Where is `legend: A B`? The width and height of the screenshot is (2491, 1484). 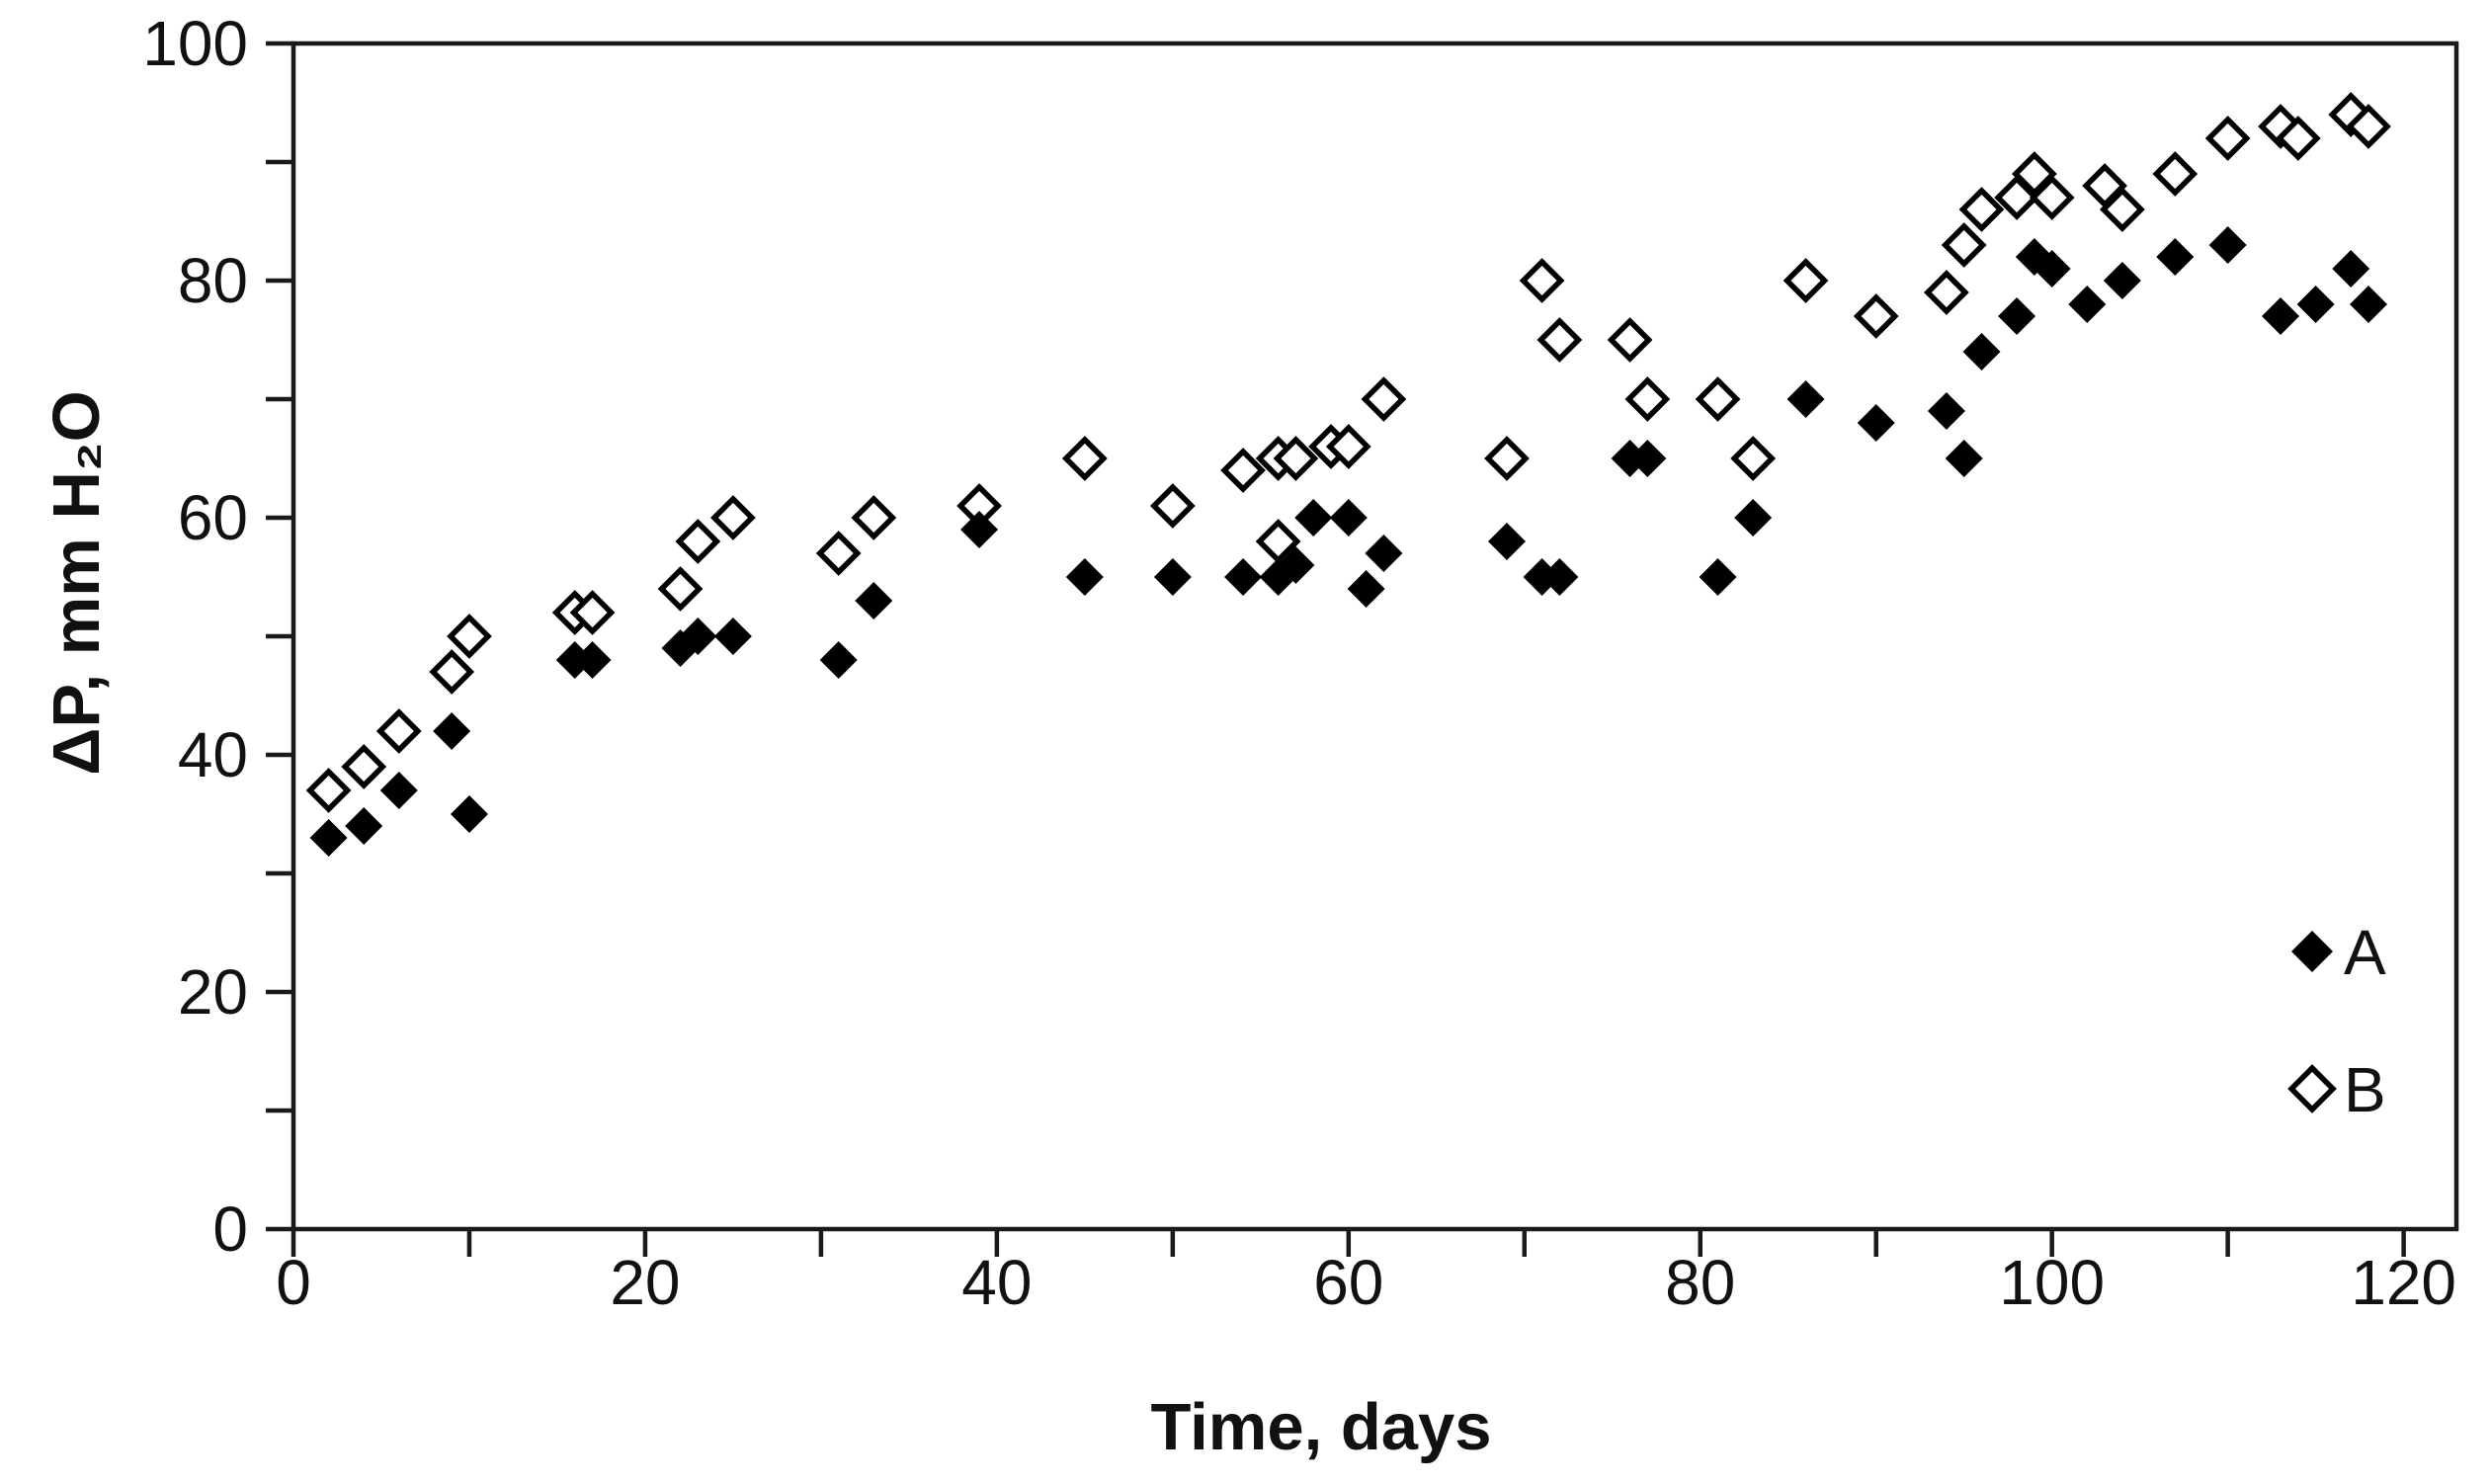 legend: A B is located at coordinates (2337, 1021).